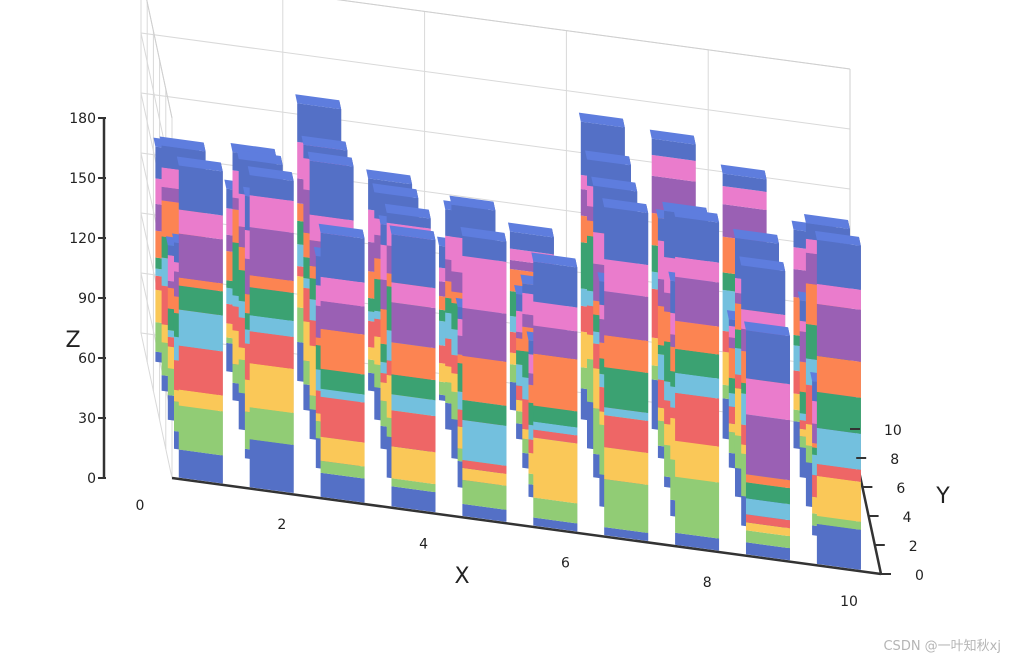  Describe the element at coordinates (849, 602) in the screenshot. I see `x-tick-label: 10` at that location.